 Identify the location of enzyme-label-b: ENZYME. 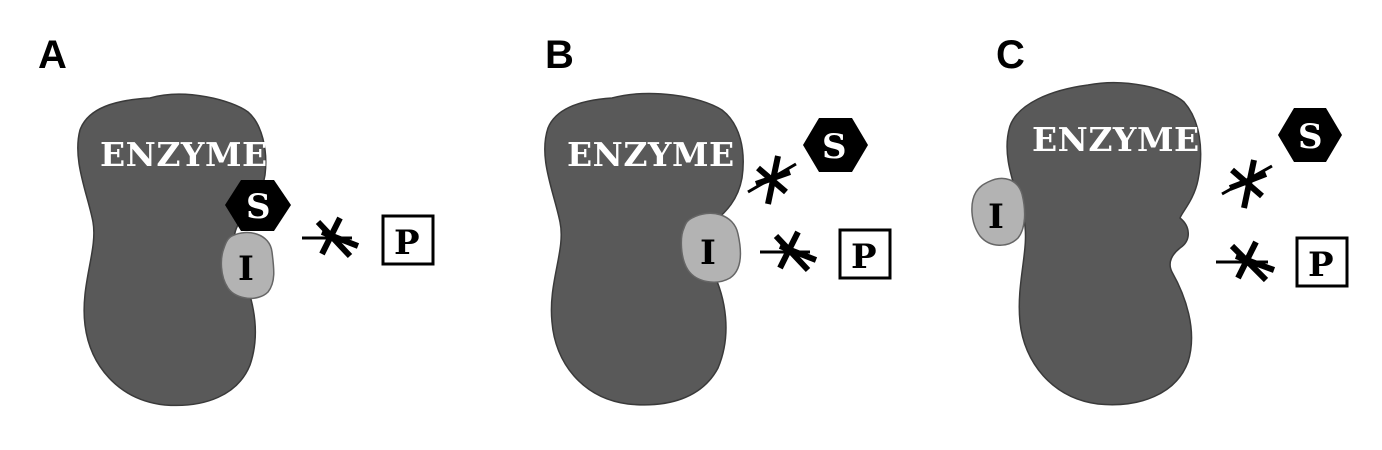
(651, 154).